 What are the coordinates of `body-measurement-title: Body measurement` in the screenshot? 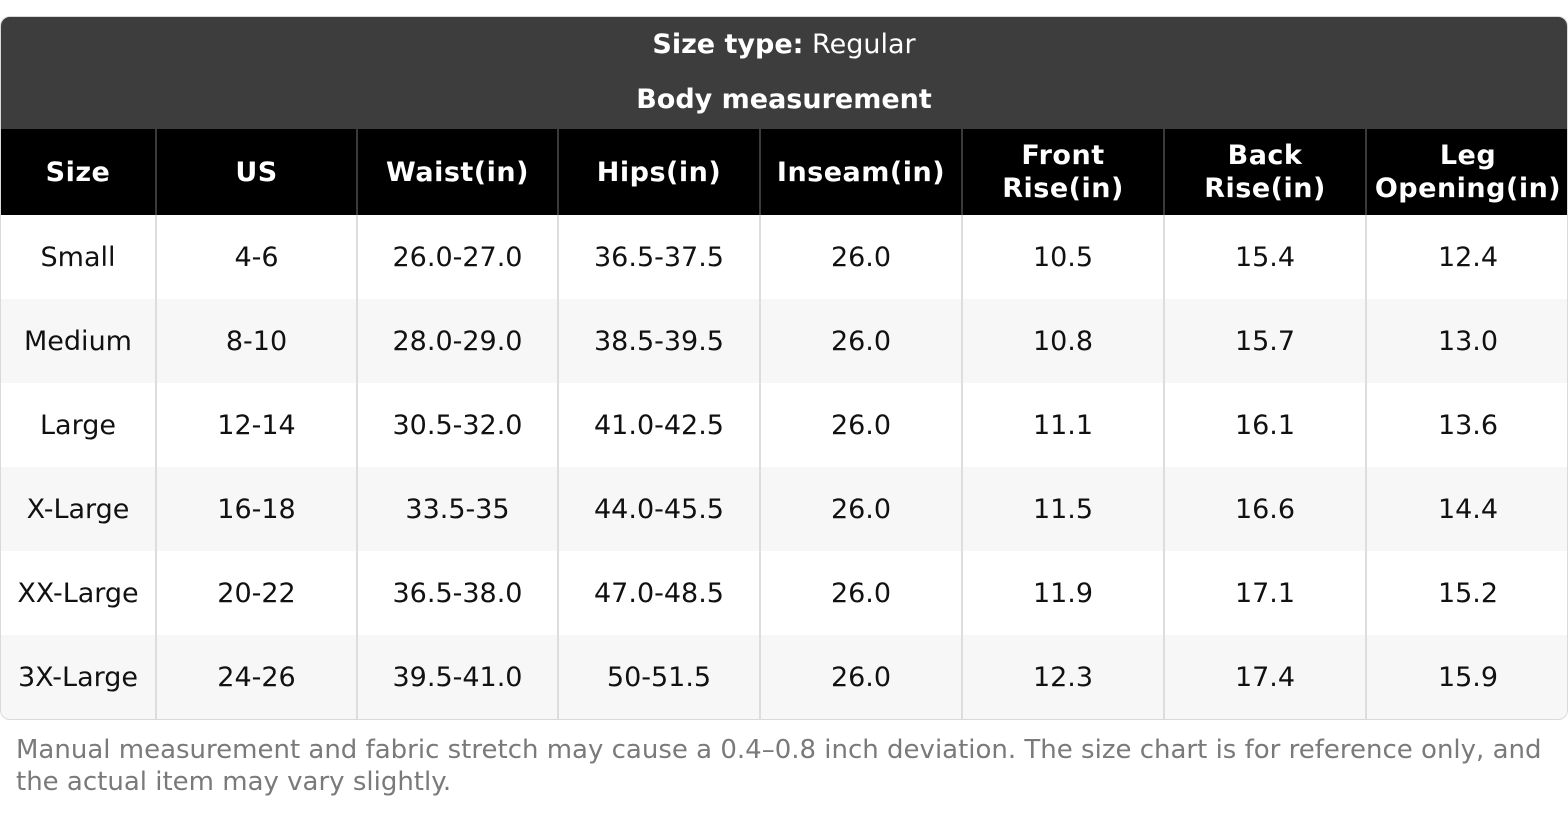 It's located at (784, 99).